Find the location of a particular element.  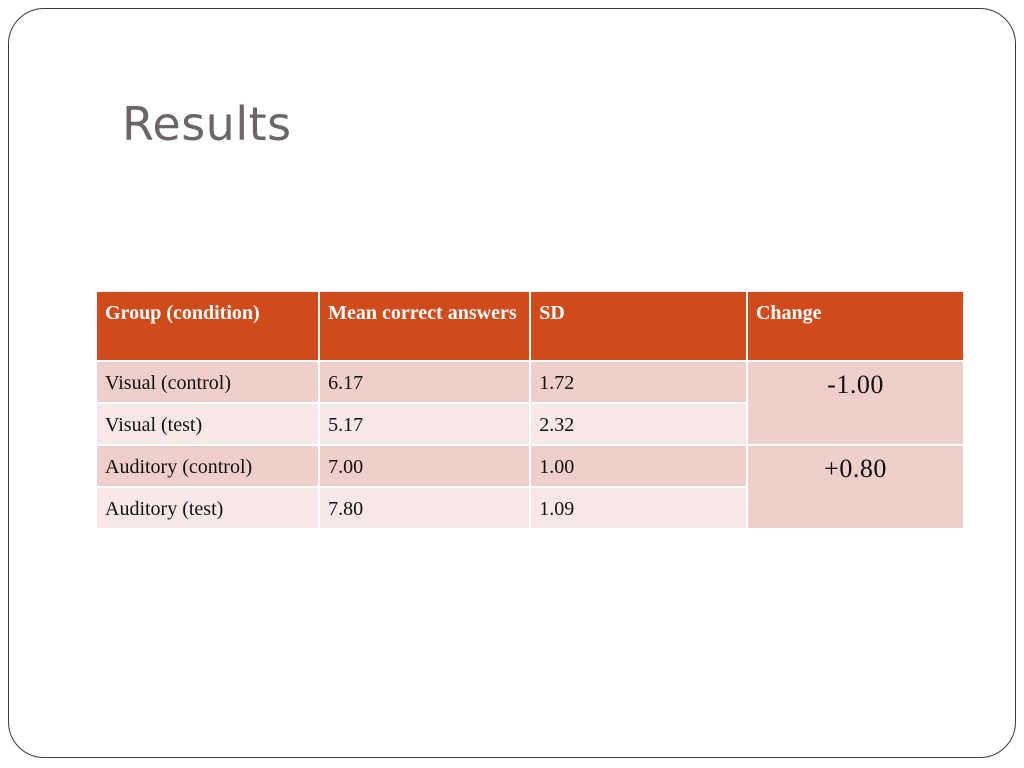

table-row: Auditory (test) 7.80 1.09 is located at coordinates (529, 508).